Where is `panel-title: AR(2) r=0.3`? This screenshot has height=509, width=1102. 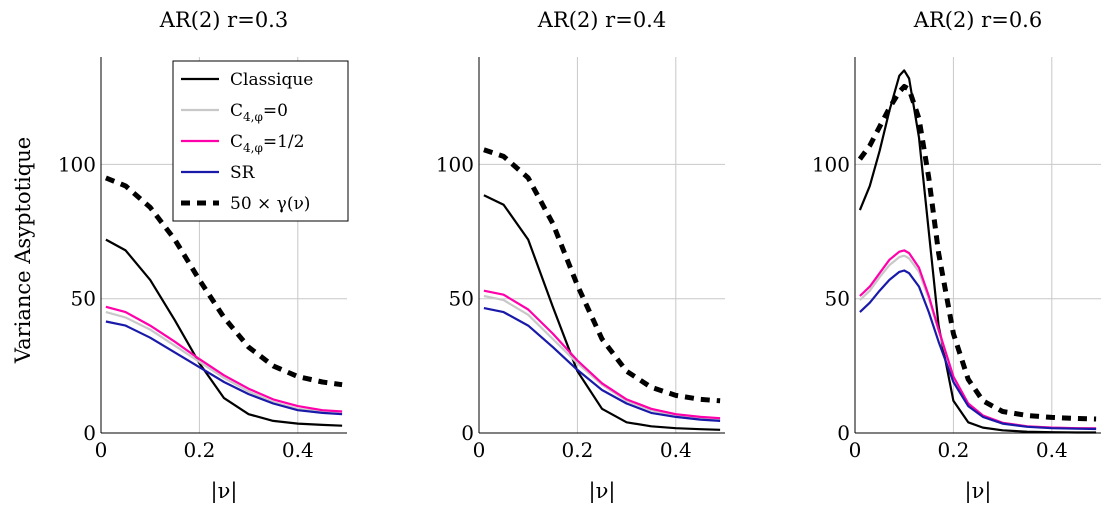
panel-title: AR(2) r=0.3 is located at coordinates (223, 20).